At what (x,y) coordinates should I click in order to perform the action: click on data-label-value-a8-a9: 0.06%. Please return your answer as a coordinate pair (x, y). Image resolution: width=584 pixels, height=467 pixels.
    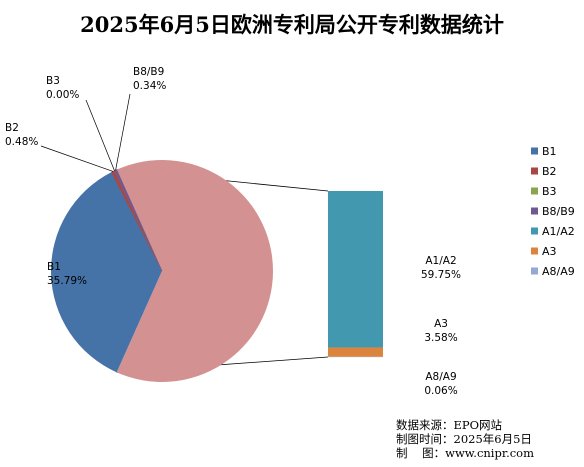
    Looking at the image, I should click on (440, 391).